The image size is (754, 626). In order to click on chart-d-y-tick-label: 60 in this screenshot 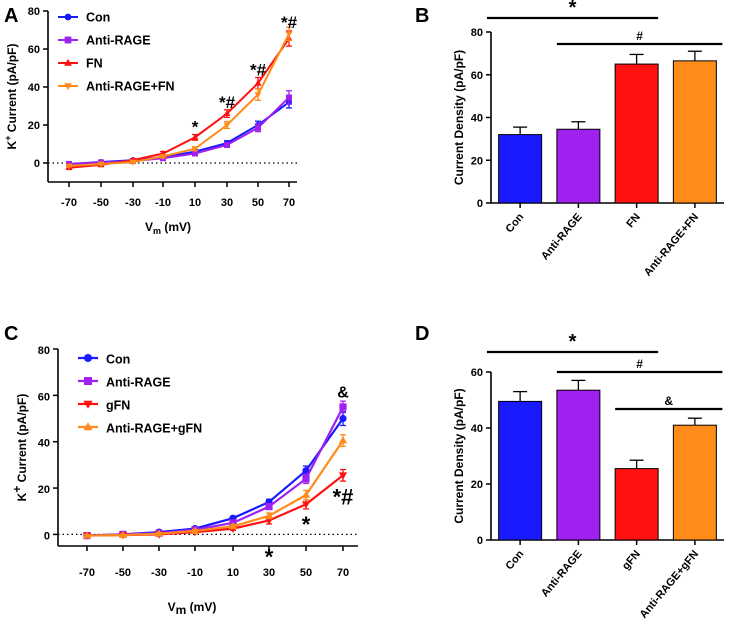, I will do `click(477, 373)`.